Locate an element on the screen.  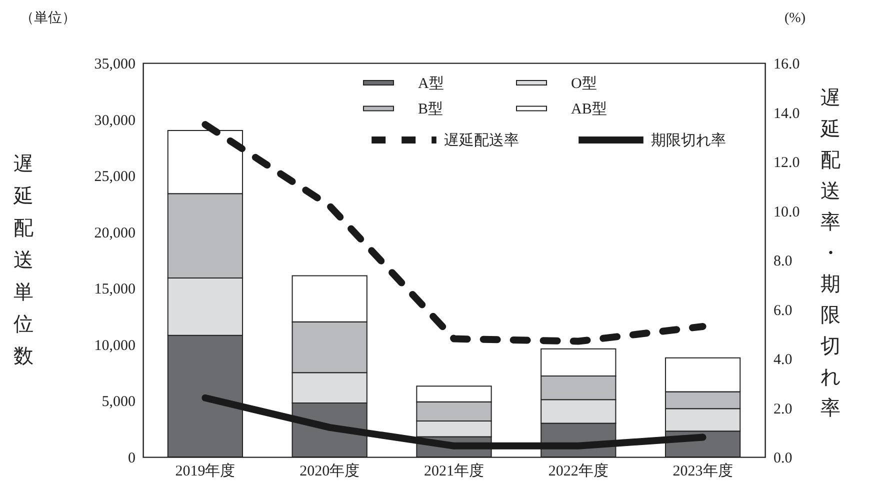
y-tick-label: 5,000 is located at coordinates (119, 402).